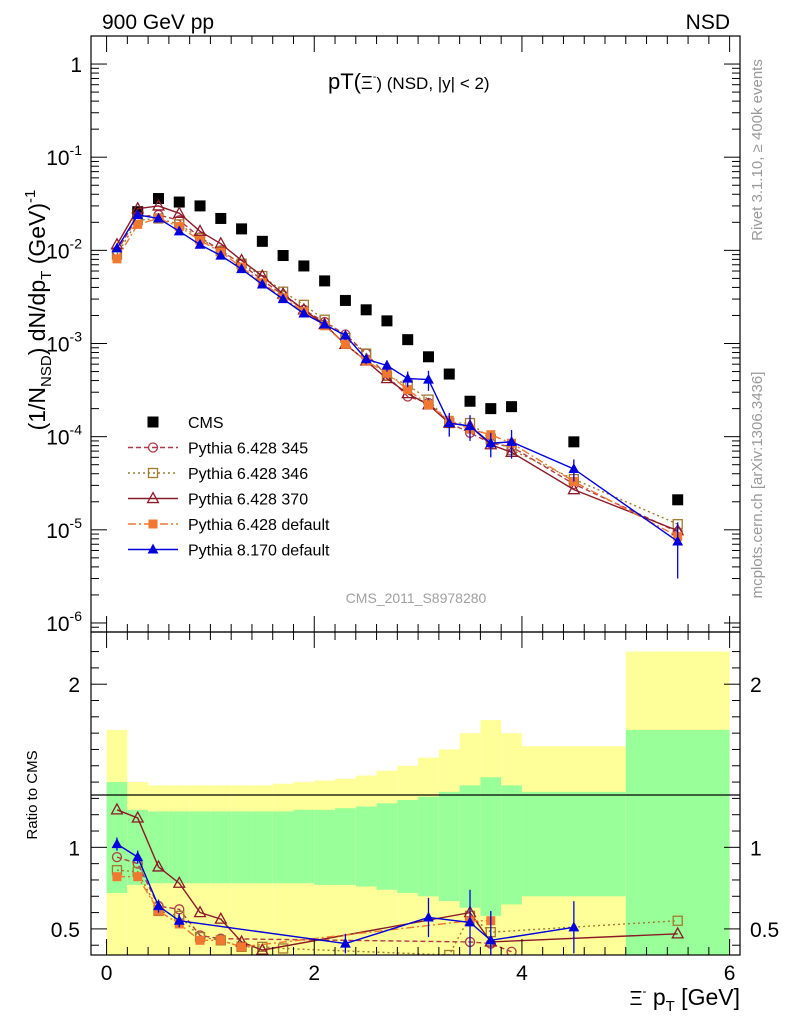 The image size is (786, 1024). I want to click on tick-base: 1, so click(76, 65).